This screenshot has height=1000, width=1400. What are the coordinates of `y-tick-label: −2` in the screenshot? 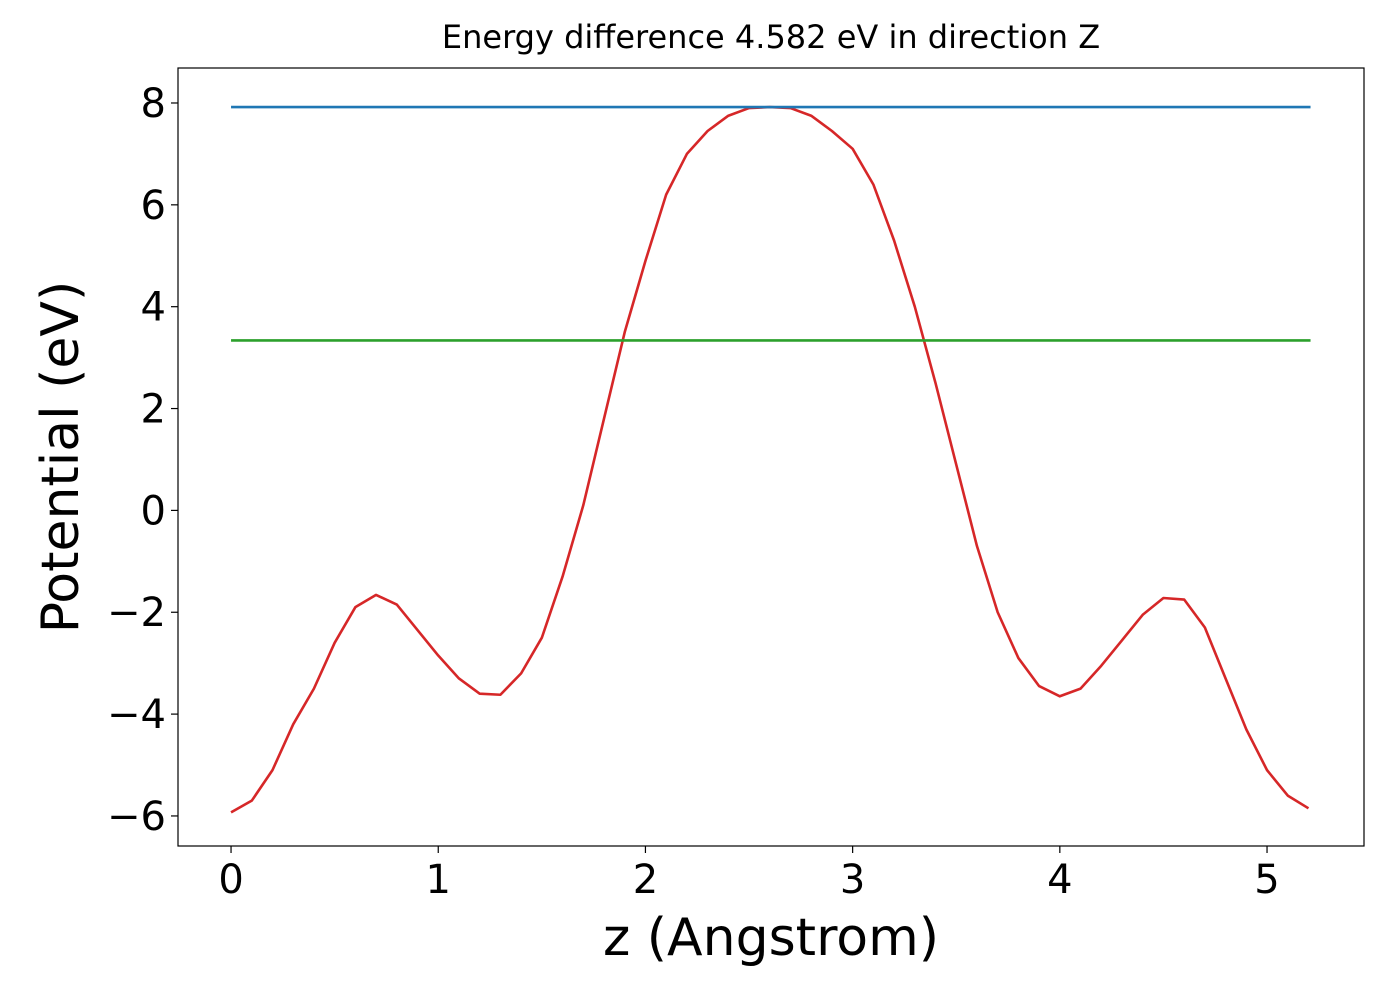 It's located at (136, 613).